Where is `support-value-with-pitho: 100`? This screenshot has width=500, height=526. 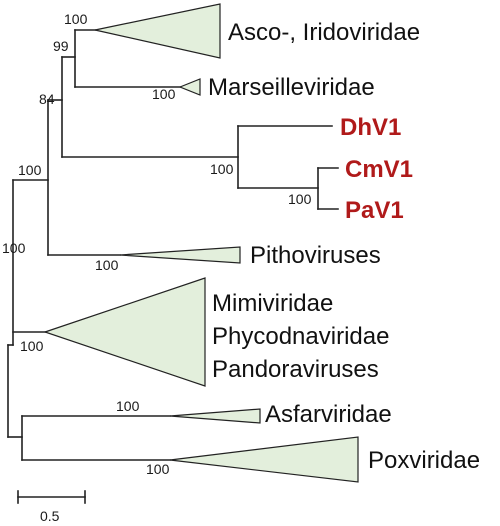 support-value-with-pitho: 100 is located at coordinates (30, 170).